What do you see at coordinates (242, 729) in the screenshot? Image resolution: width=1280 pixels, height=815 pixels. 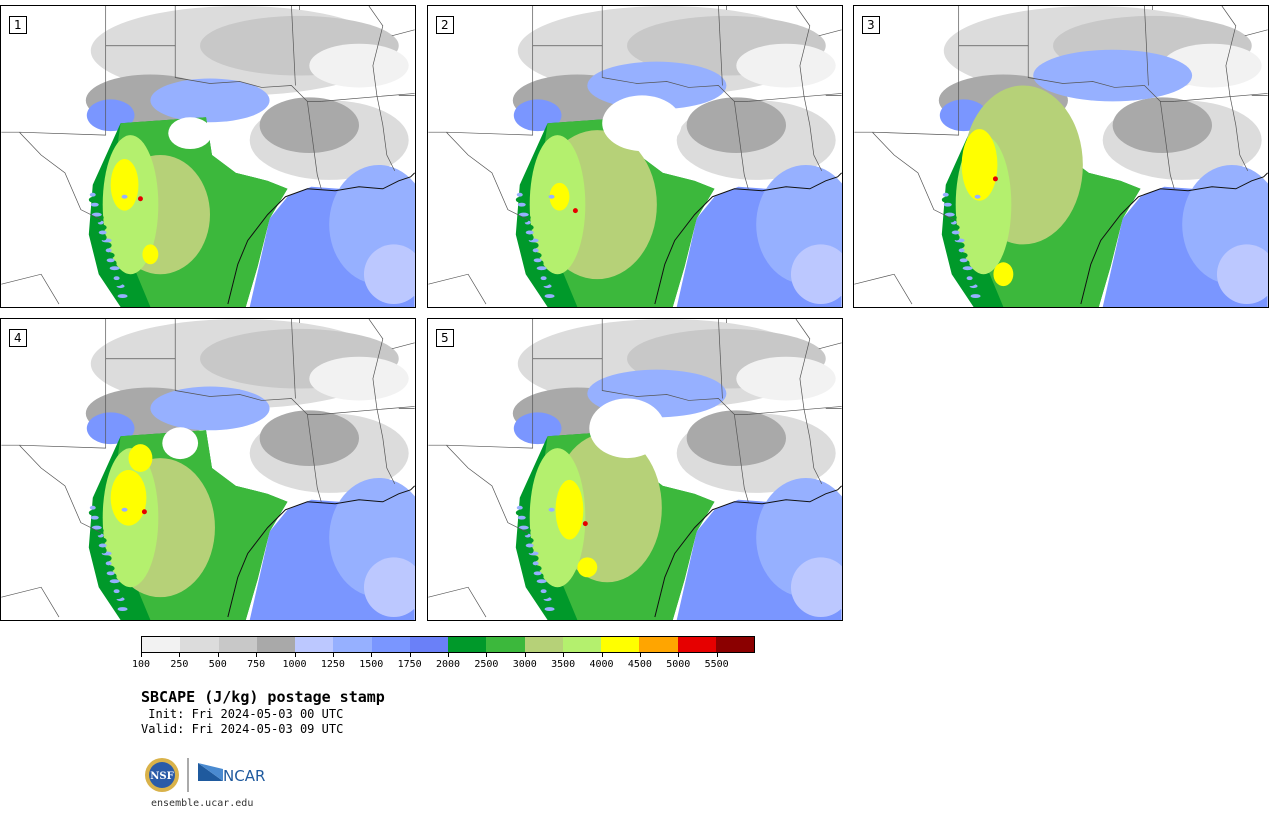 I see `valid-time: Valid: Fri 2024-05-03 09 UTC` at bounding box center [242, 729].